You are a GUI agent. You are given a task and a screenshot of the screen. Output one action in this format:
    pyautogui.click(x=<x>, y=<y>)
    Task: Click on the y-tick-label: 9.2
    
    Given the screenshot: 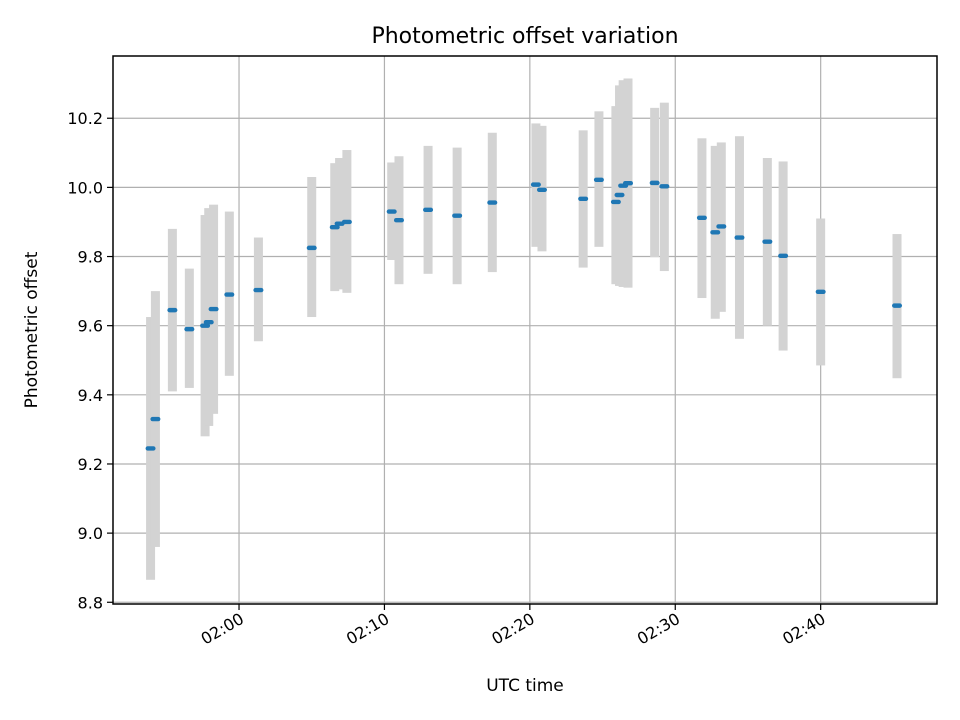 What is the action you would take?
    pyautogui.click(x=90, y=464)
    